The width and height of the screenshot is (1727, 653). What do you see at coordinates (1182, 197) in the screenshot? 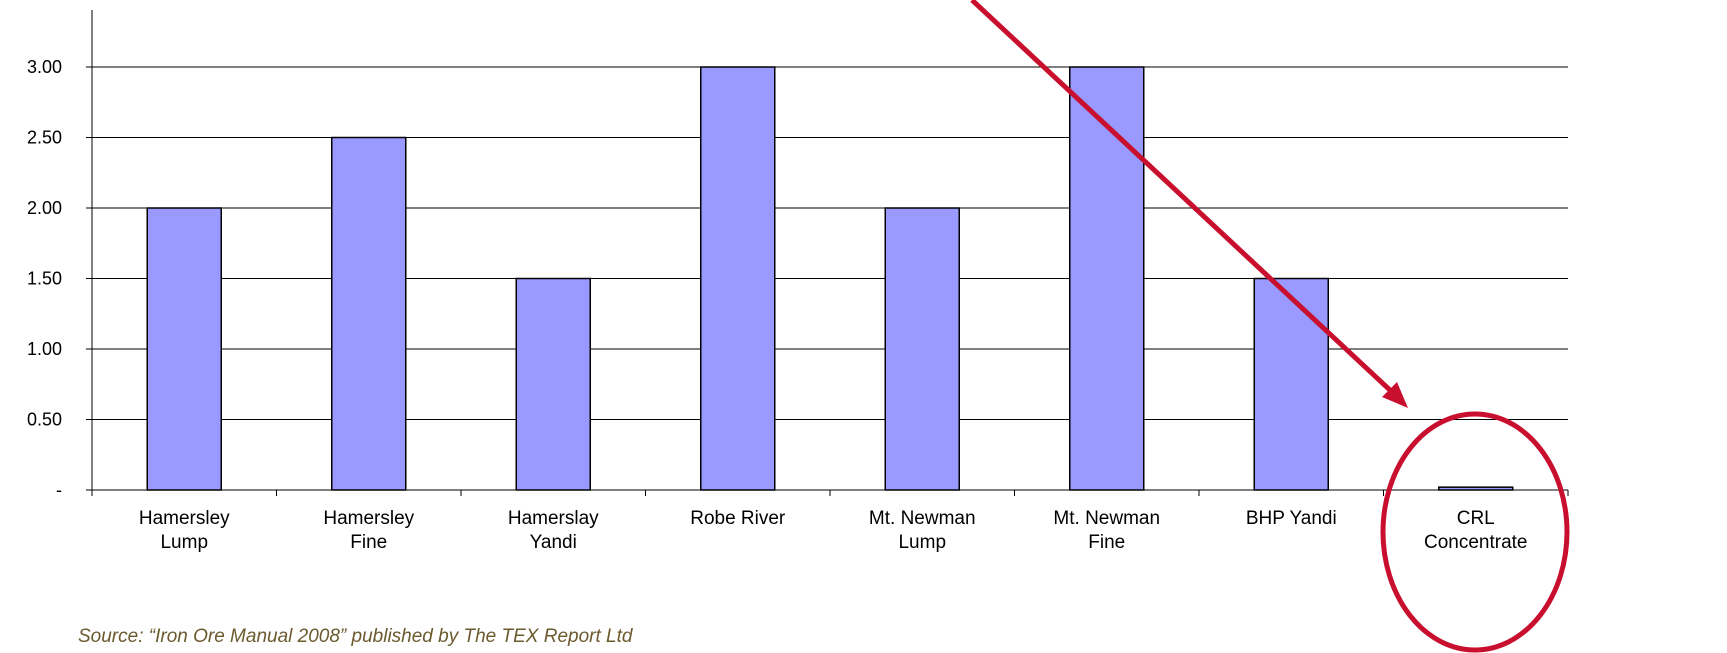
I see `arrow-shaft` at bounding box center [1182, 197].